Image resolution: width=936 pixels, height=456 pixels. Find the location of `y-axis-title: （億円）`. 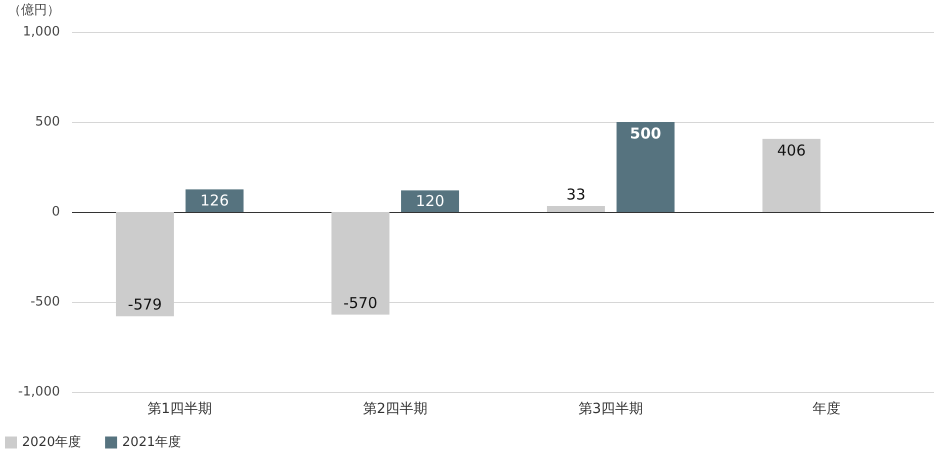

y-axis-title: （億円） is located at coordinates (34, 10).